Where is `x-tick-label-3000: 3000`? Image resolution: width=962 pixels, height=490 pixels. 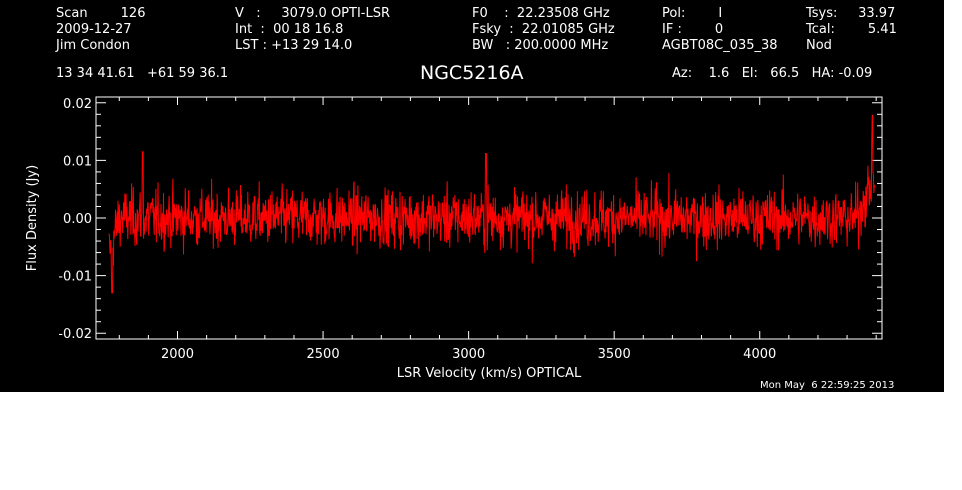
x-tick-label-3000: 3000 is located at coordinates (468, 354).